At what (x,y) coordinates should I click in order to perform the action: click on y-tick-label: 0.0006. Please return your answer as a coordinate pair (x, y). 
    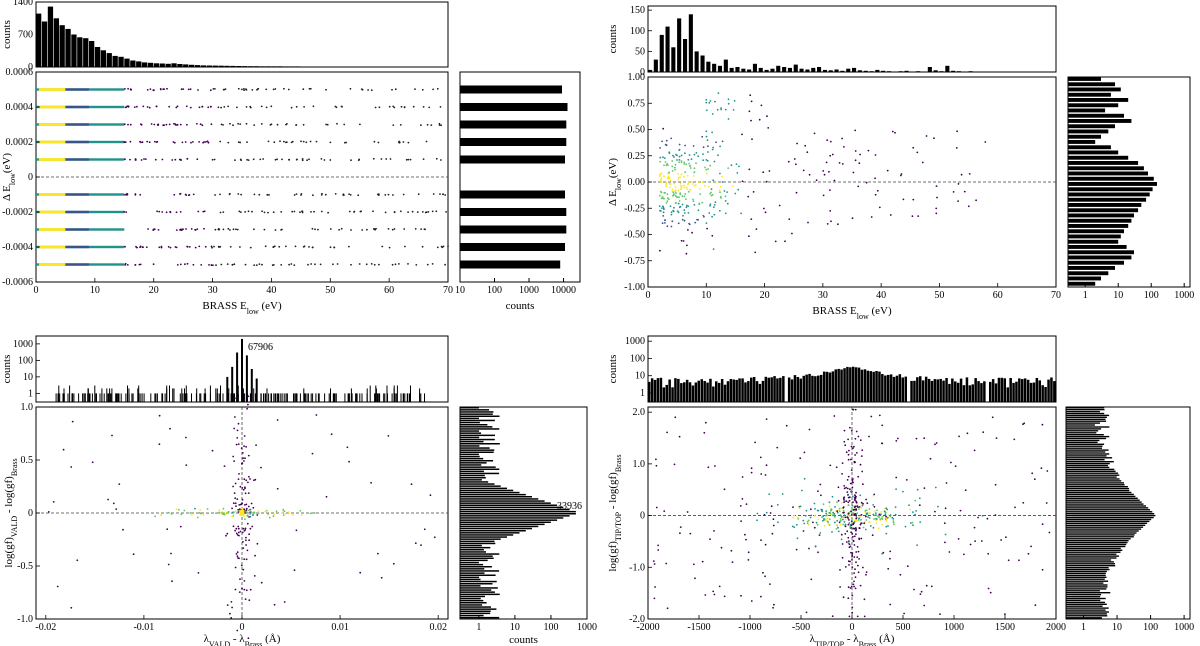
    Looking at the image, I should click on (20, 72).